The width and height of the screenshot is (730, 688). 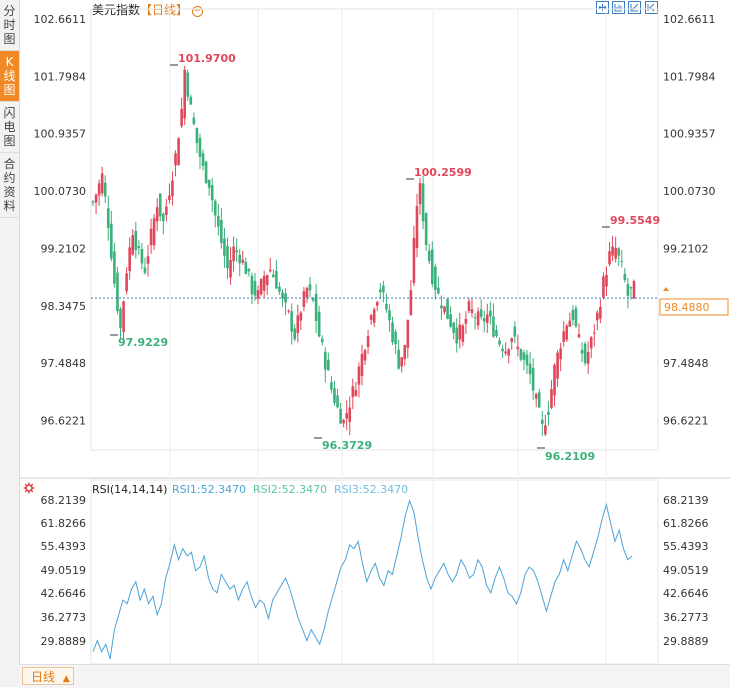 What do you see at coordinates (9, 185) in the screenshot?
I see `tab-contract-info: 合约资料` at bounding box center [9, 185].